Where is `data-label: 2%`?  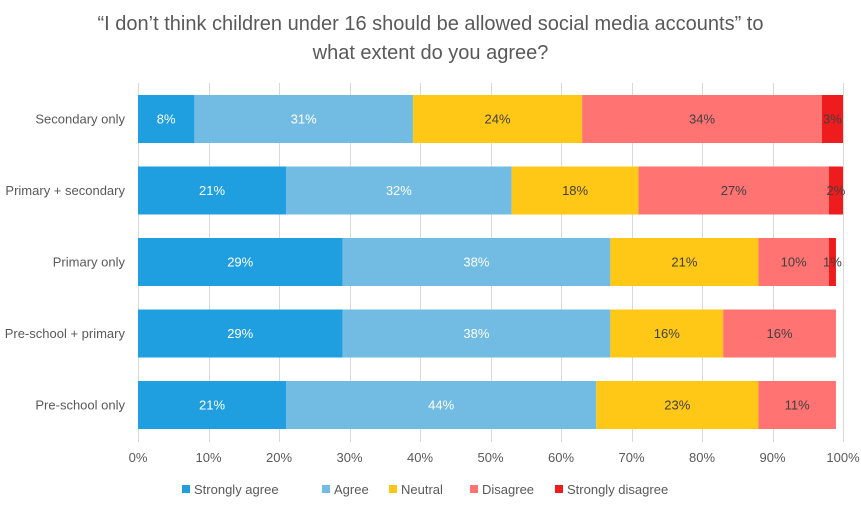 data-label: 2% is located at coordinates (836, 190).